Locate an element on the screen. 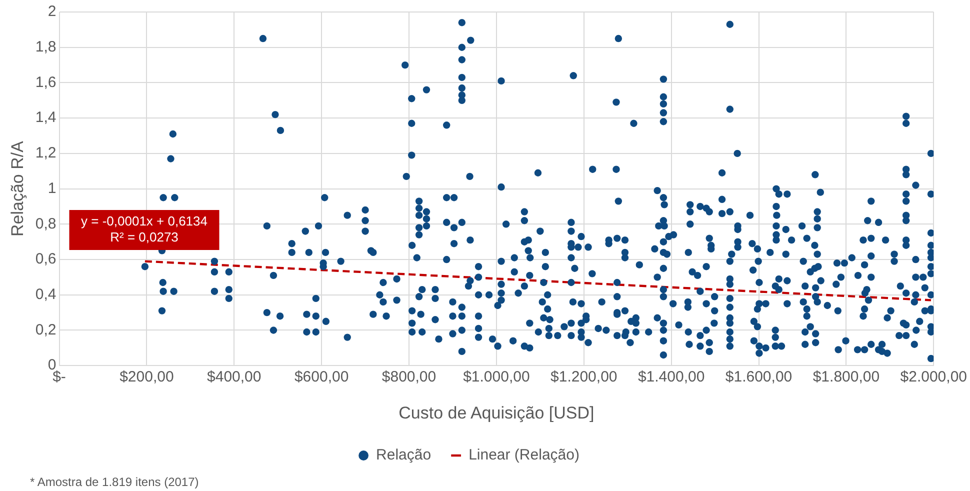  x-tick-label: $1.200,00 is located at coordinates (584, 377).